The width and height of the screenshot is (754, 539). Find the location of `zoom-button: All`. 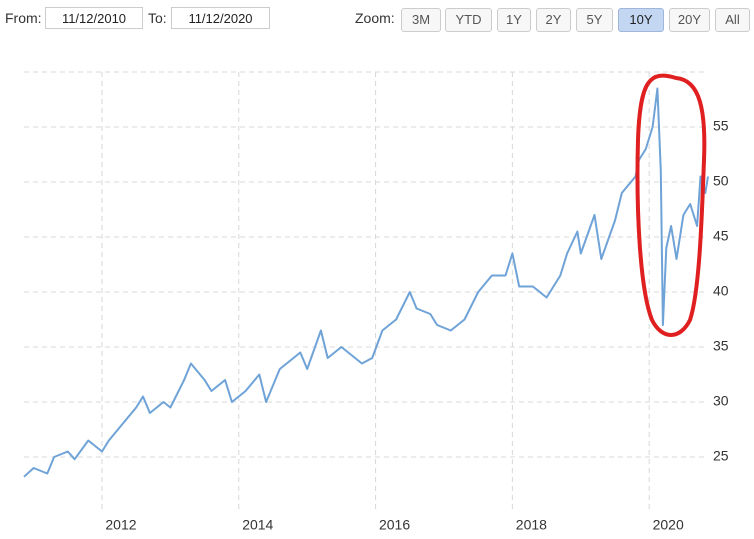

zoom-button: All is located at coordinates (732, 20).